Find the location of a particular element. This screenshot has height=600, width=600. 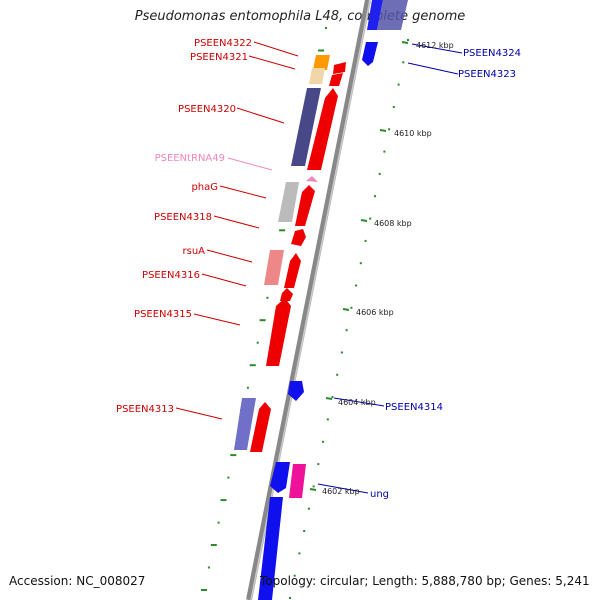

connector-trna49 is located at coordinates (250, 164).